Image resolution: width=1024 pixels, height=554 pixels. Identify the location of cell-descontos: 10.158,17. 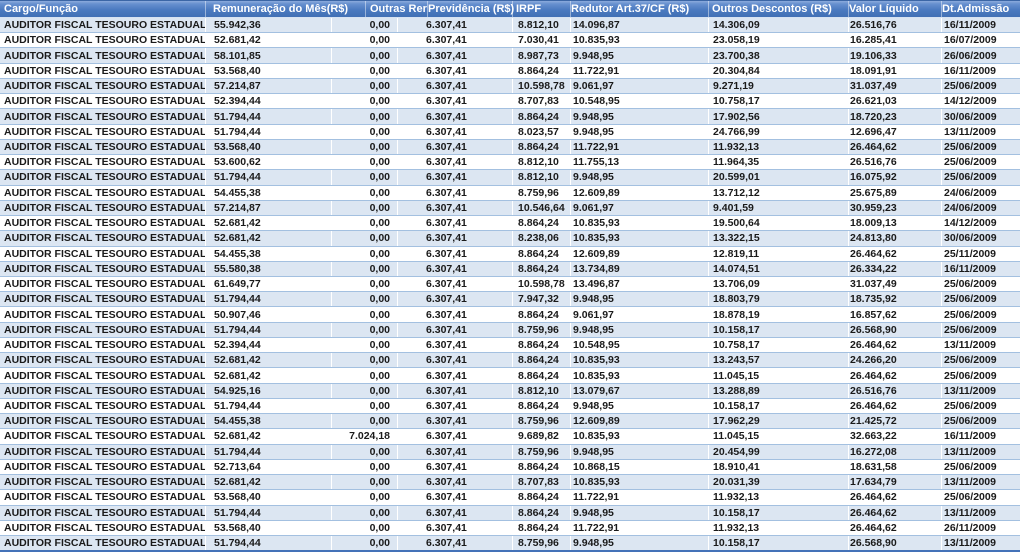
(778, 512).